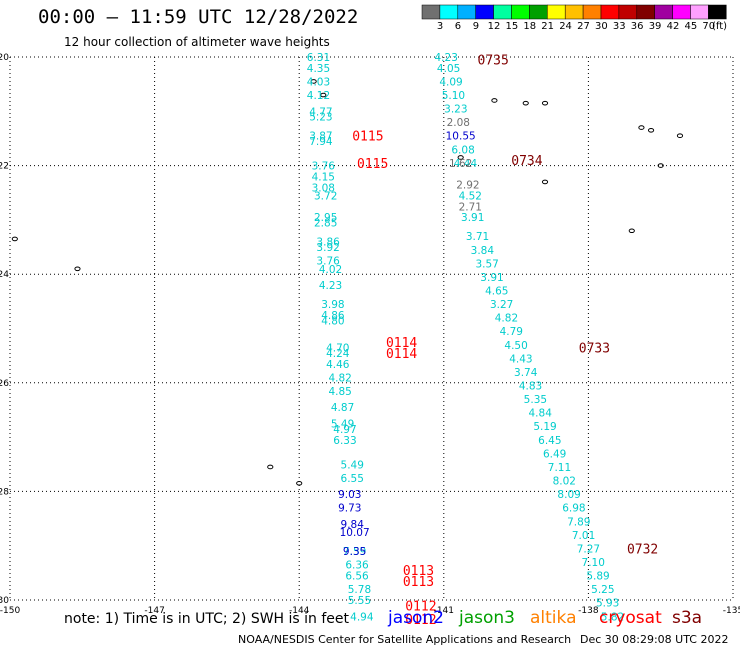 The height and width of the screenshot is (650, 740). What do you see at coordinates (512, 26) in the screenshot?
I see `colorbar-tick-label: 15` at bounding box center [512, 26].